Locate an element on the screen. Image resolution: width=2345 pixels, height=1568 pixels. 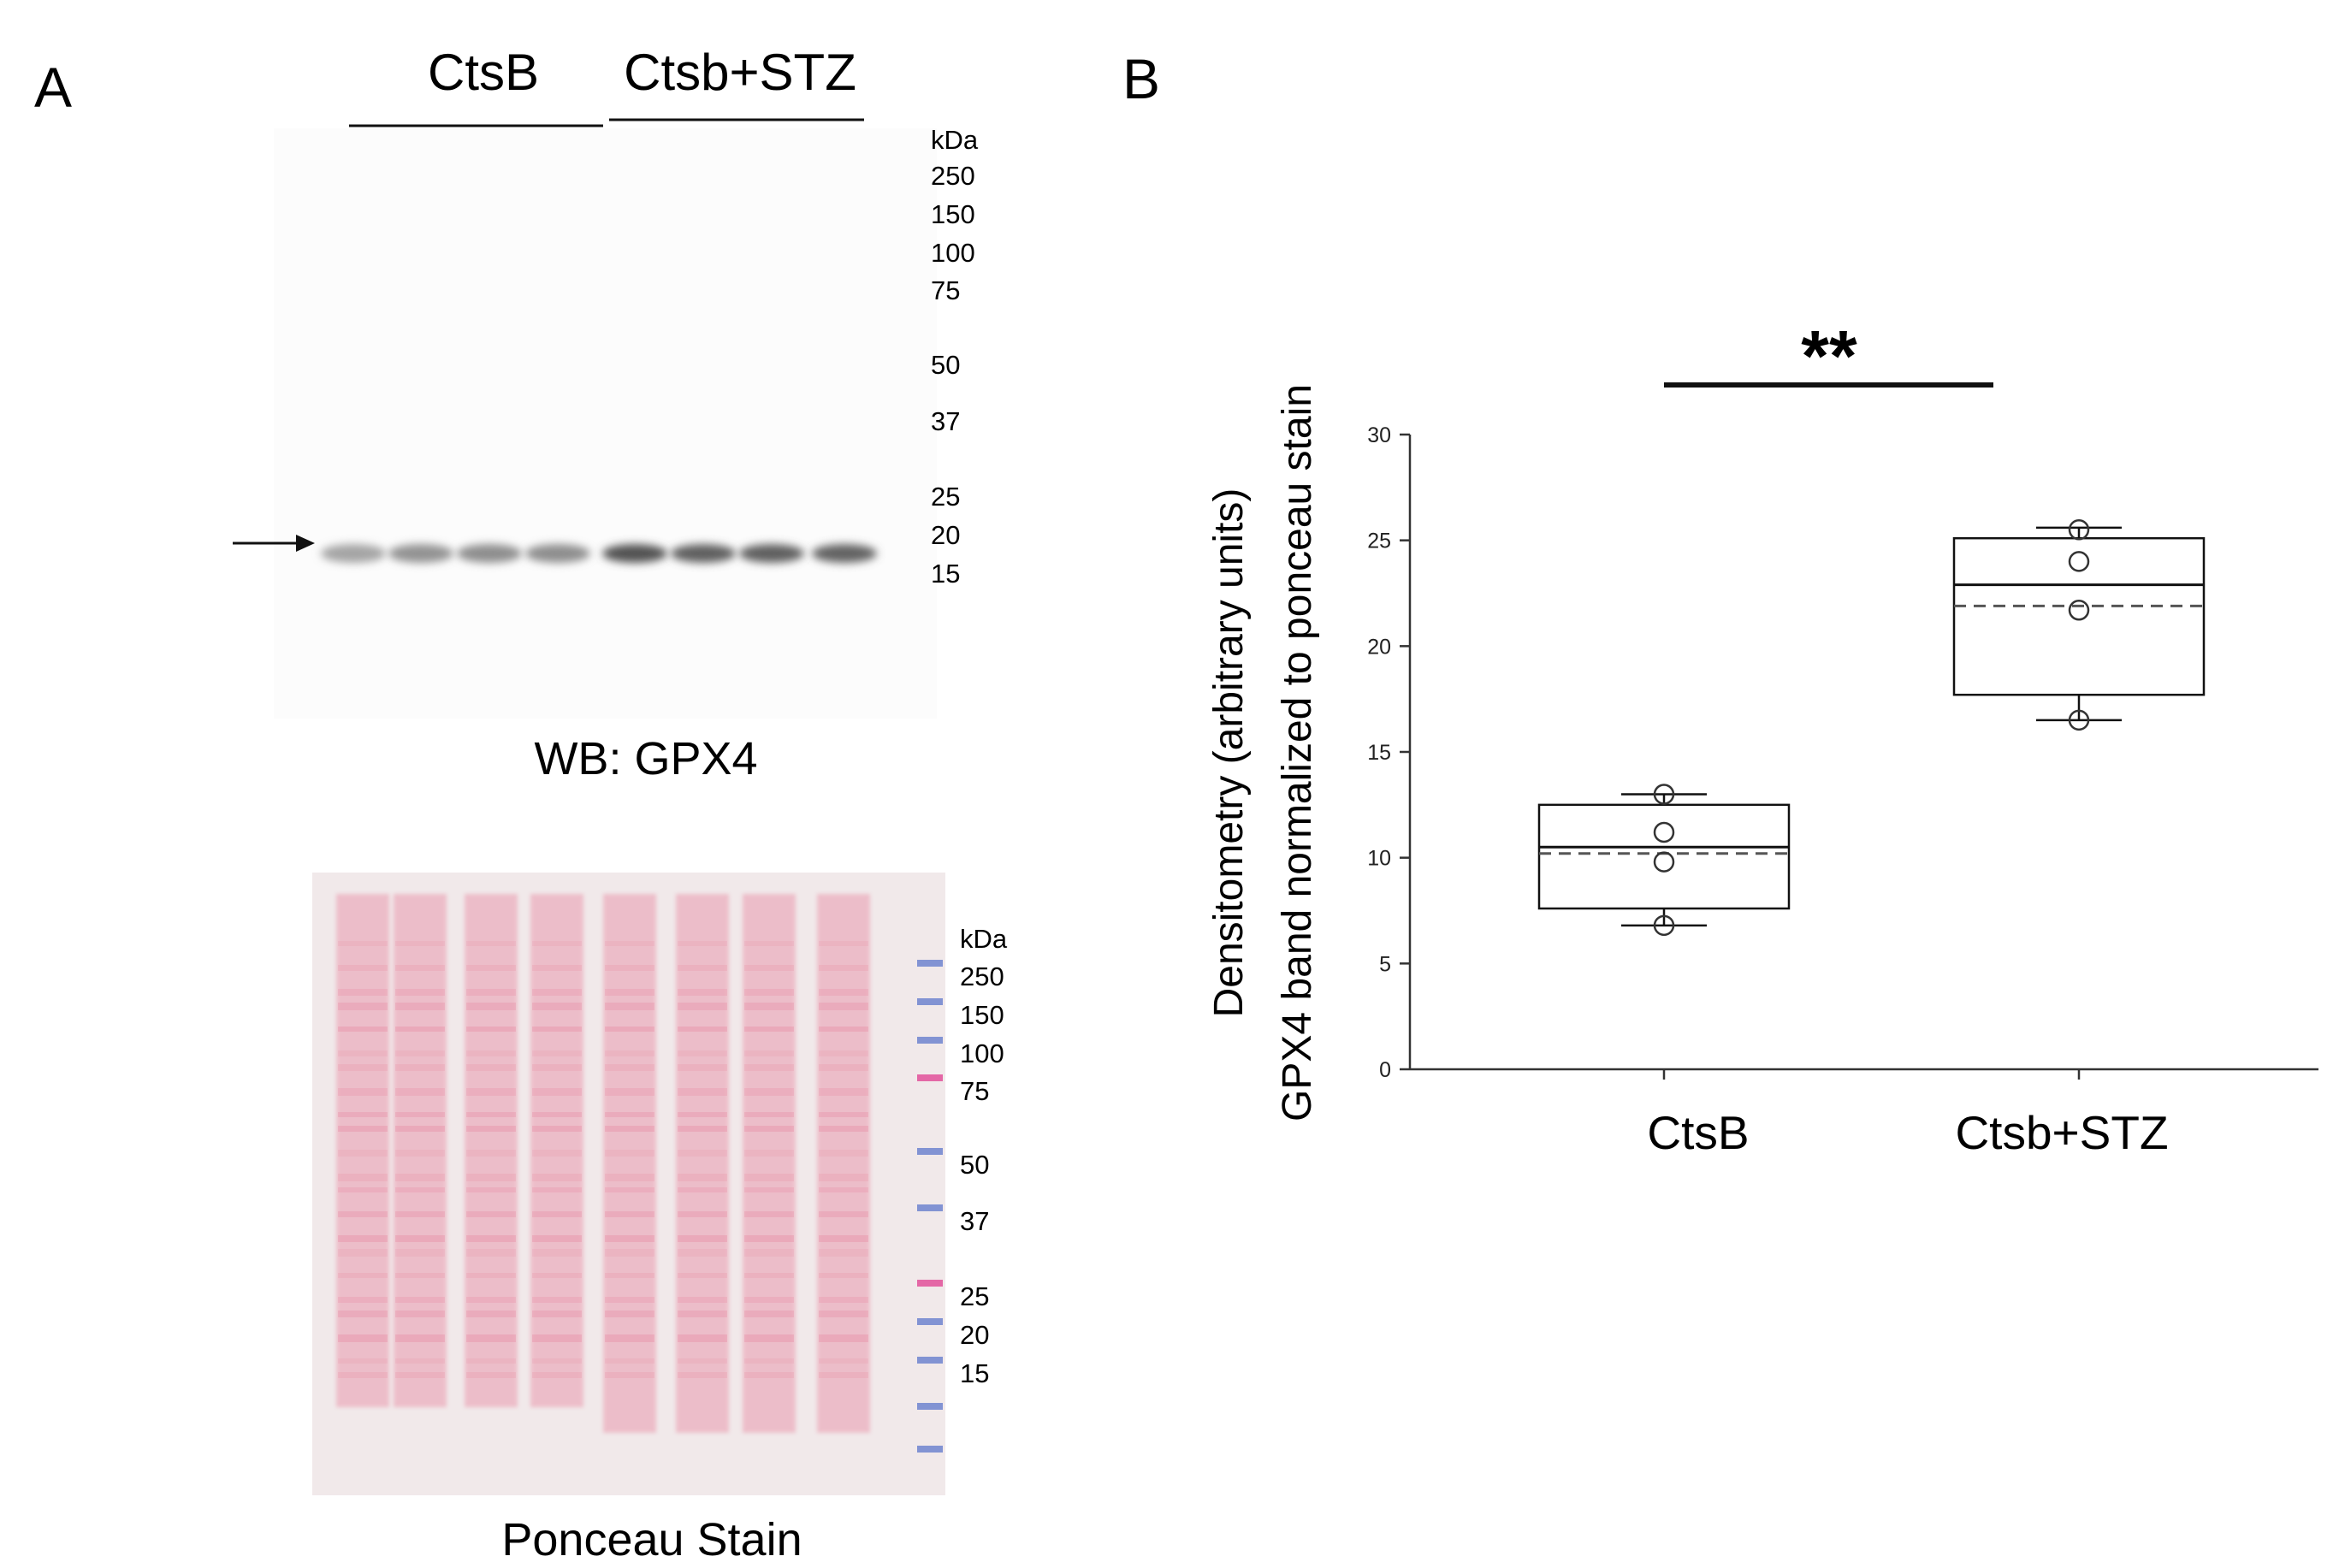
y-tick-label: 0 is located at coordinates (1385, 1070).